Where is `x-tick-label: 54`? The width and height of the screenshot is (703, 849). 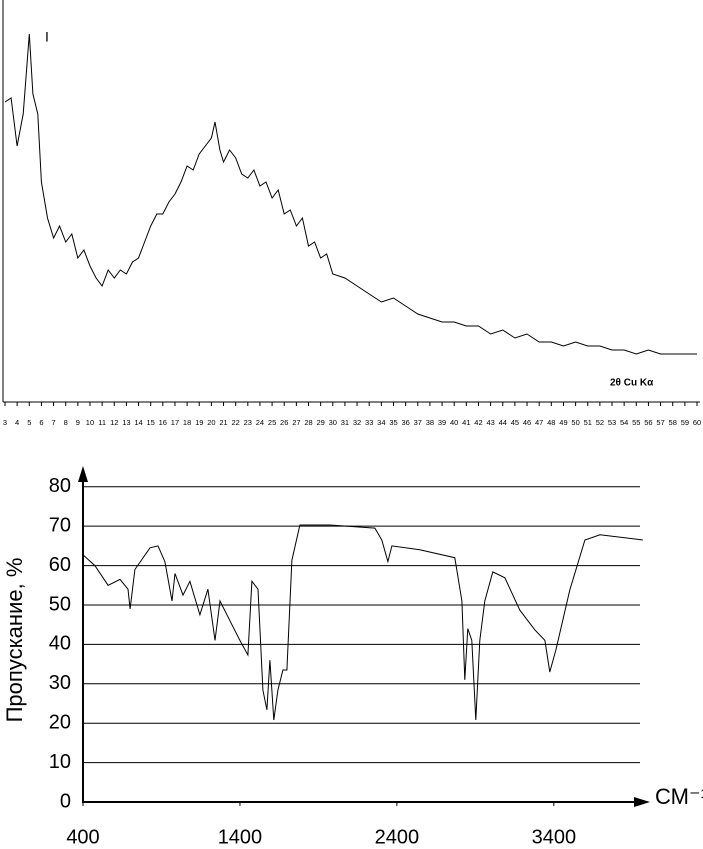 x-tick-label: 54 is located at coordinates (624, 422).